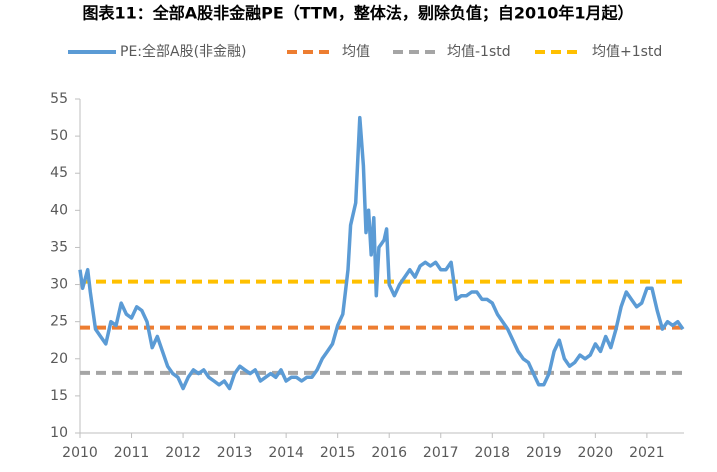  I want to click on y-tick-label: 15, so click(59, 396).